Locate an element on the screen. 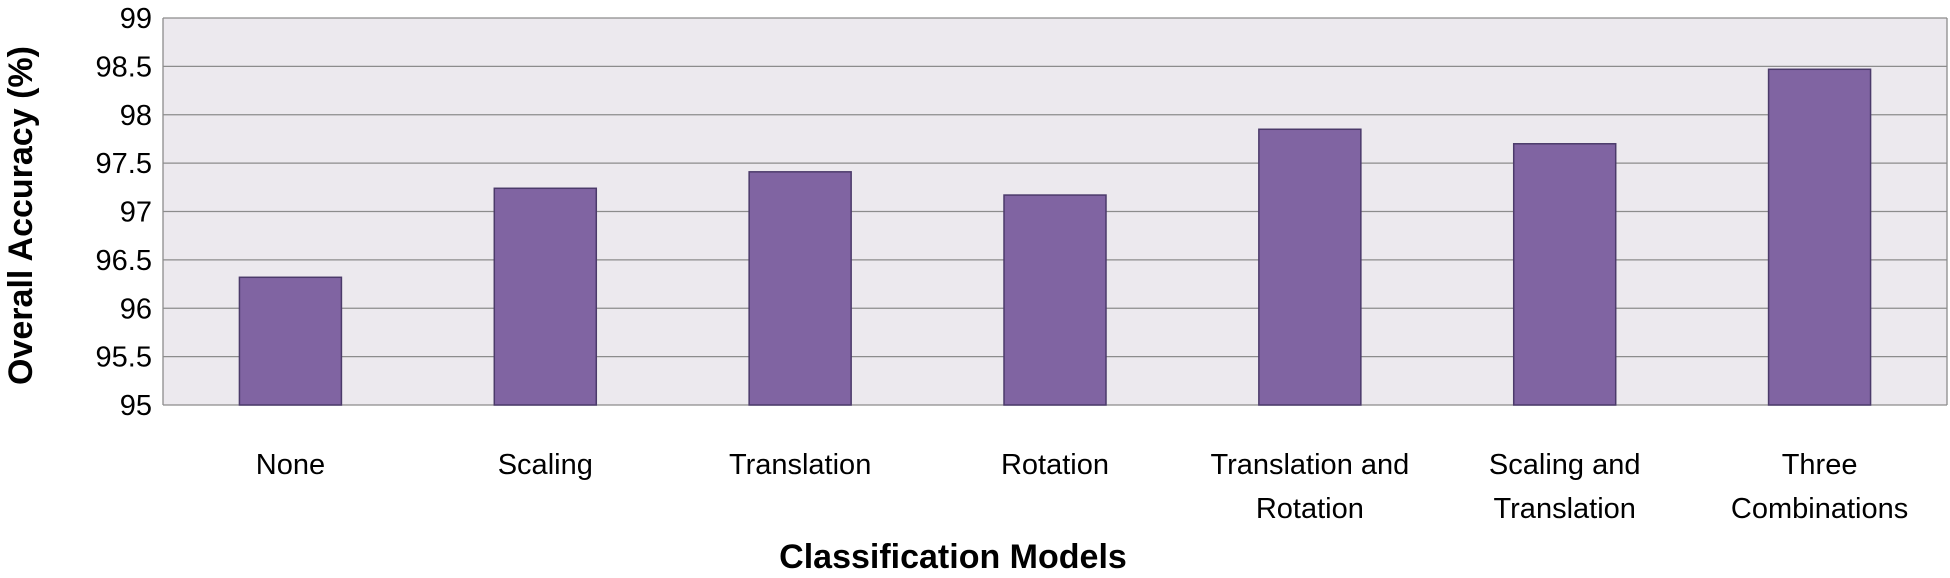 The image size is (1950, 578). y-axis-title: Overall Accuracy (%) is located at coordinates (21, 215).